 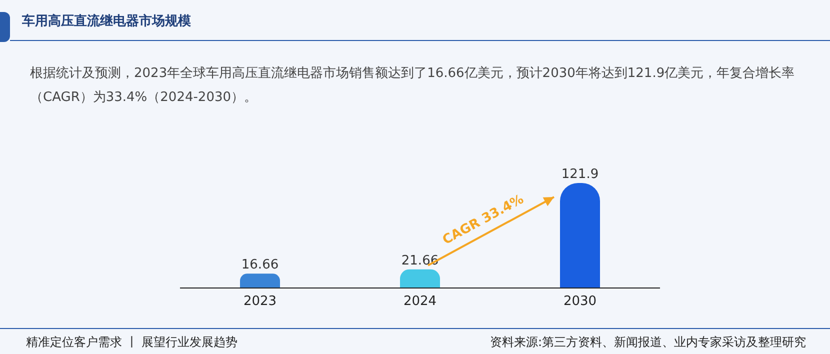 What do you see at coordinates (132, 342) in the screenshot?
I see `text: 精准定位客户需求 丨 展望行业发展趋势` at bounding box center [132, 342].